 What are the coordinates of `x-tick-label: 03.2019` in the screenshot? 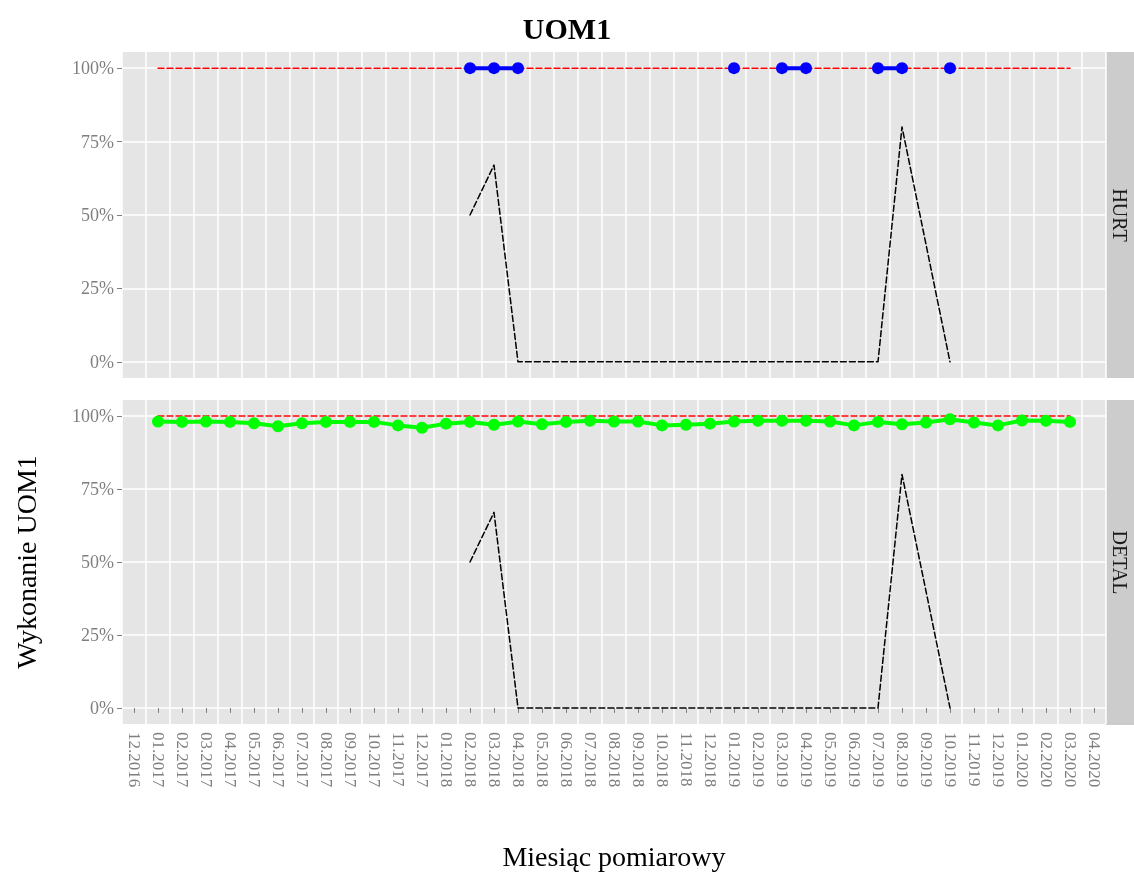 It's located at (782, 760).